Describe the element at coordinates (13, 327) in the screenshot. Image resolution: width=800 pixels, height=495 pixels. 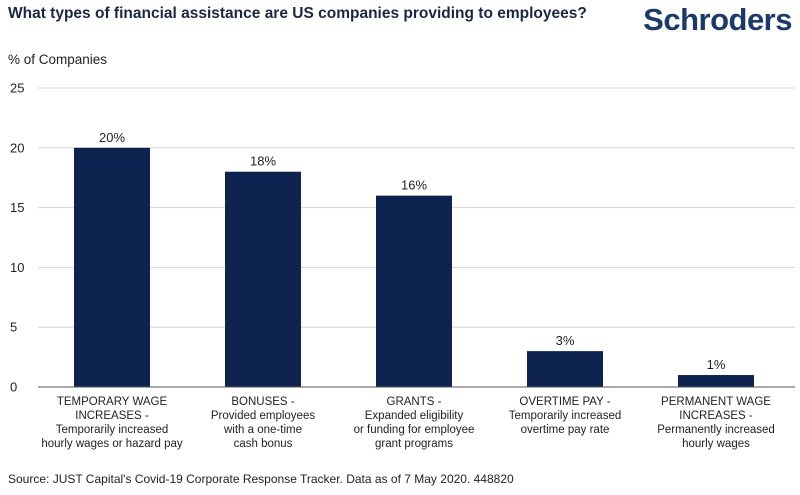
I see `y-tick-label: 5` at that location.